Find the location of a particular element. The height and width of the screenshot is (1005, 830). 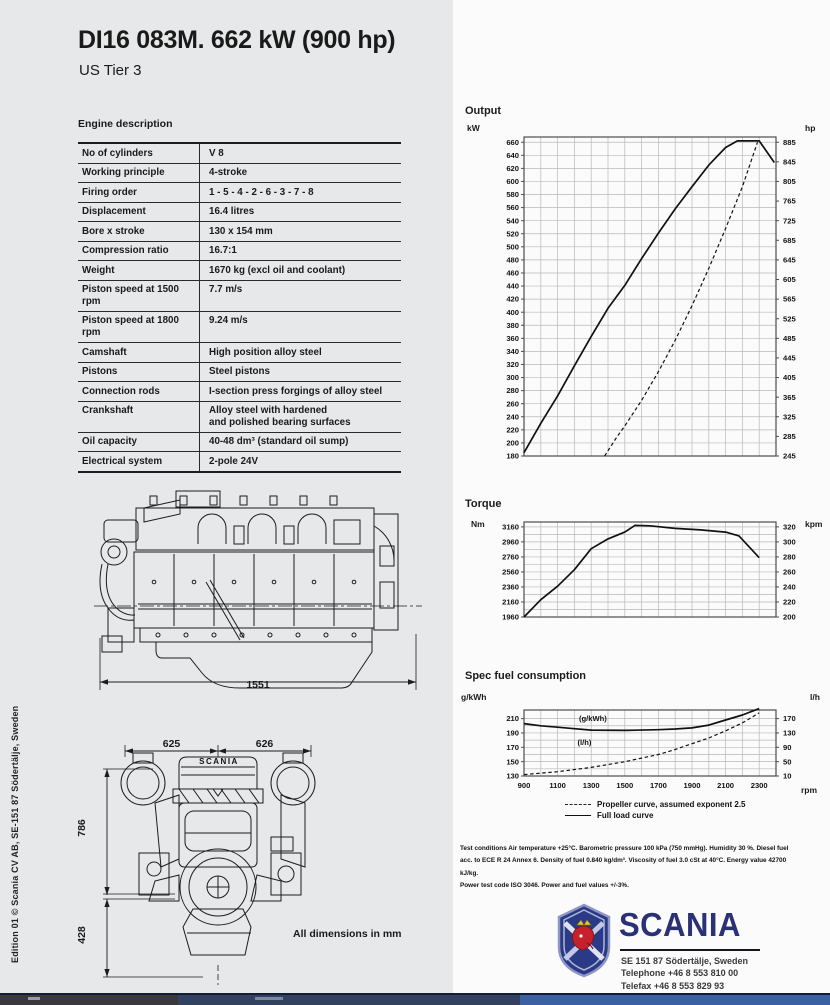

svg-text: 580 is located at coordinates (512, 194).